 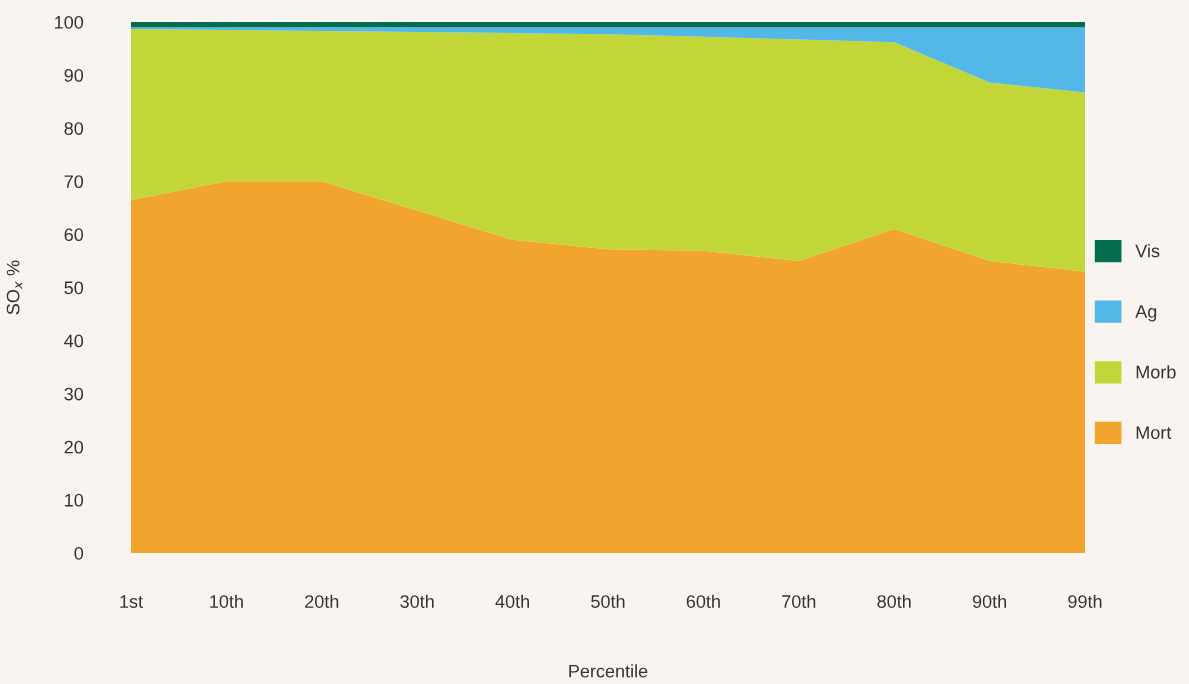 What do you see at coordinates (74, 500) in the screenshot?
I see `y-tick-label: 10` at bounding box center [74, 500].